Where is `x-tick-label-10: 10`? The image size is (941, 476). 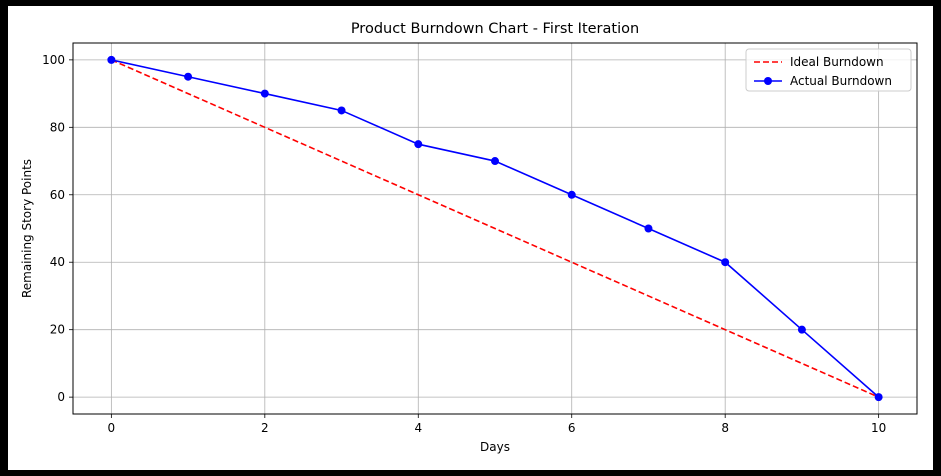
x-tick-label-10: 10 is located at coordinates (878, 428).